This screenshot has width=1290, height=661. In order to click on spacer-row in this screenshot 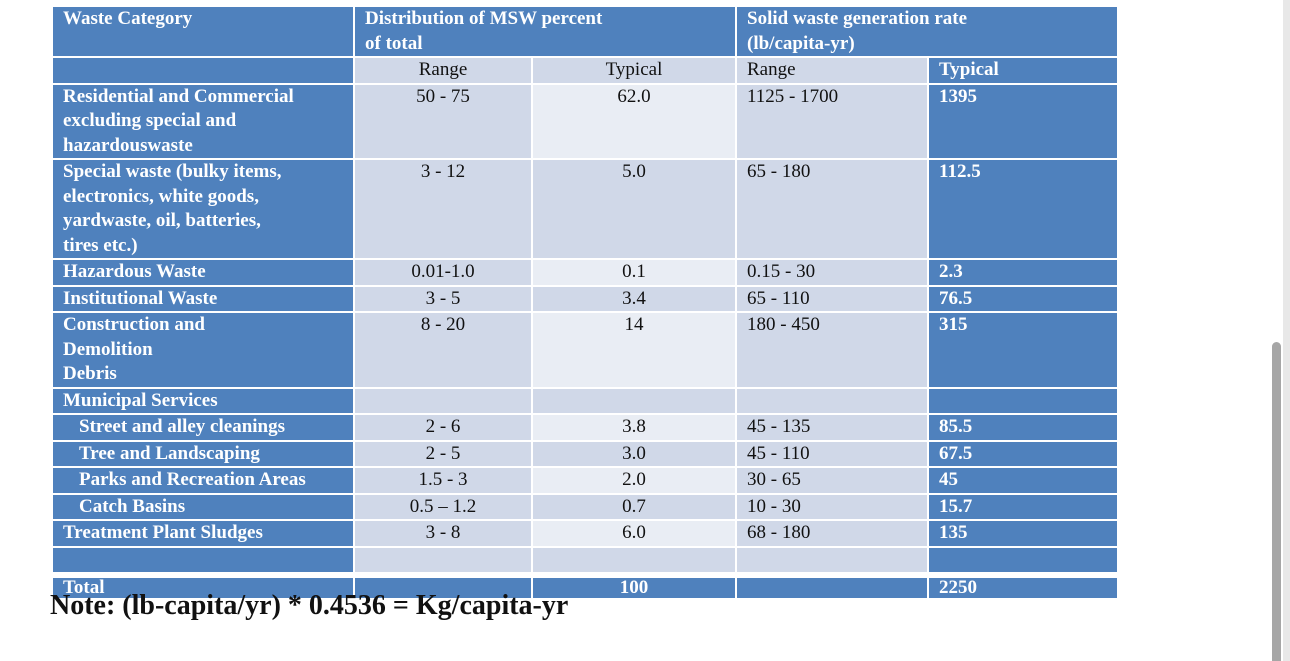, I will do `click(585, 575)`.